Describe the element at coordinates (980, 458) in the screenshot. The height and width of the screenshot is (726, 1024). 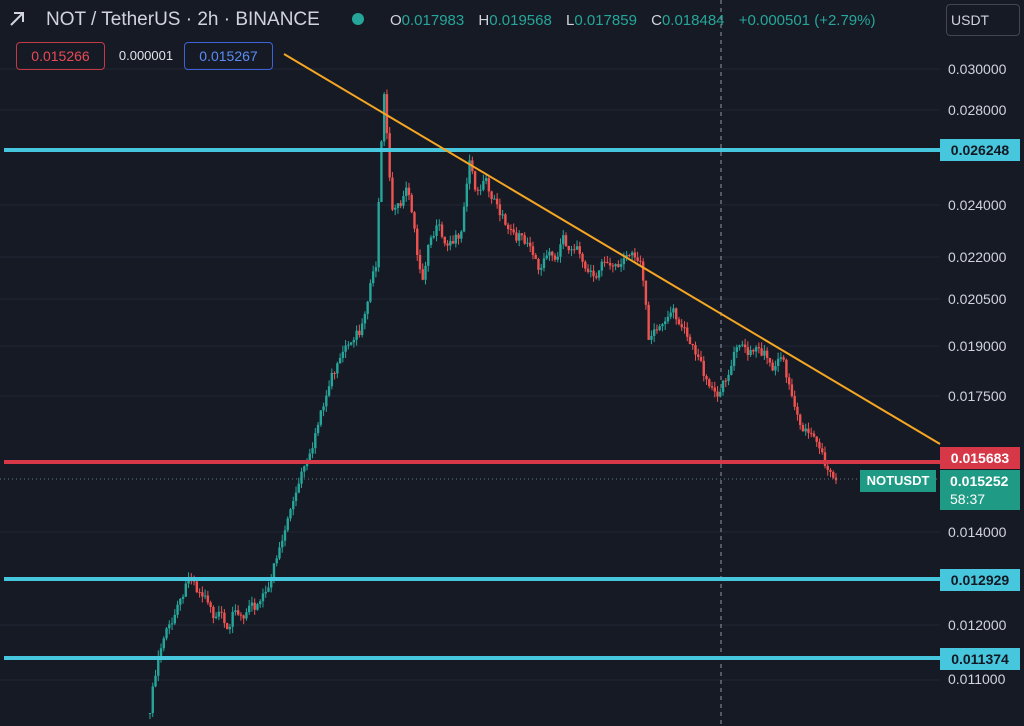
I see `level-tag-support-red: 0.015683` at that location.